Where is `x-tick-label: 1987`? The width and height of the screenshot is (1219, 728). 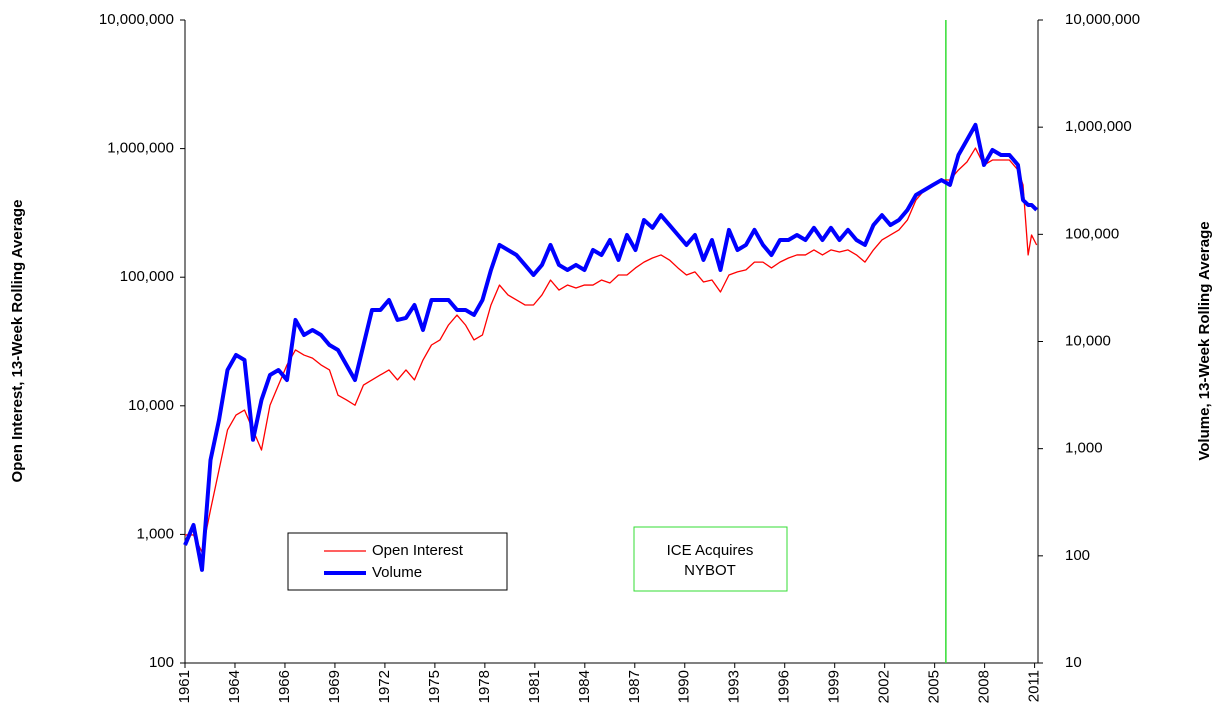
x-tick-label: 1987 is located at coordinates (634, 686).